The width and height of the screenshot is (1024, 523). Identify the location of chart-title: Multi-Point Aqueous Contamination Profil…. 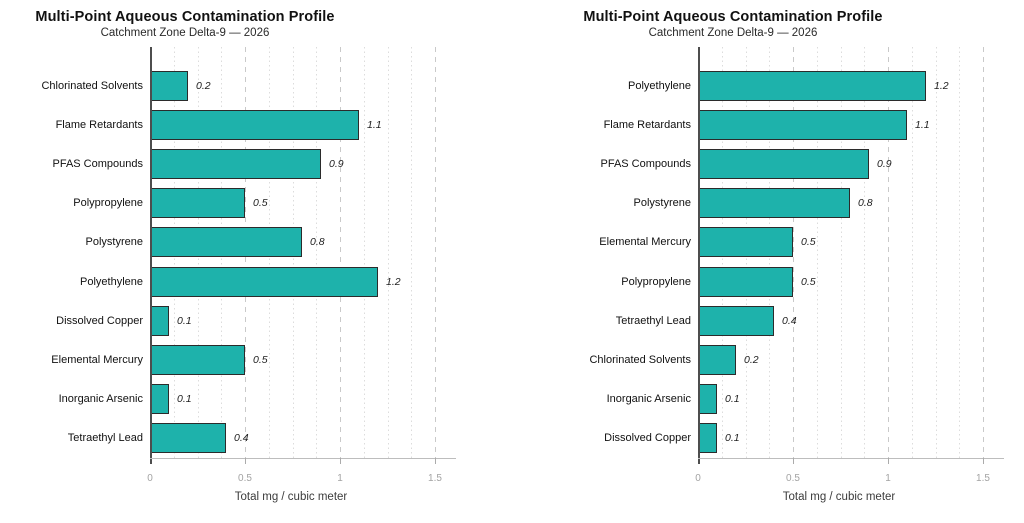
(185, 17).